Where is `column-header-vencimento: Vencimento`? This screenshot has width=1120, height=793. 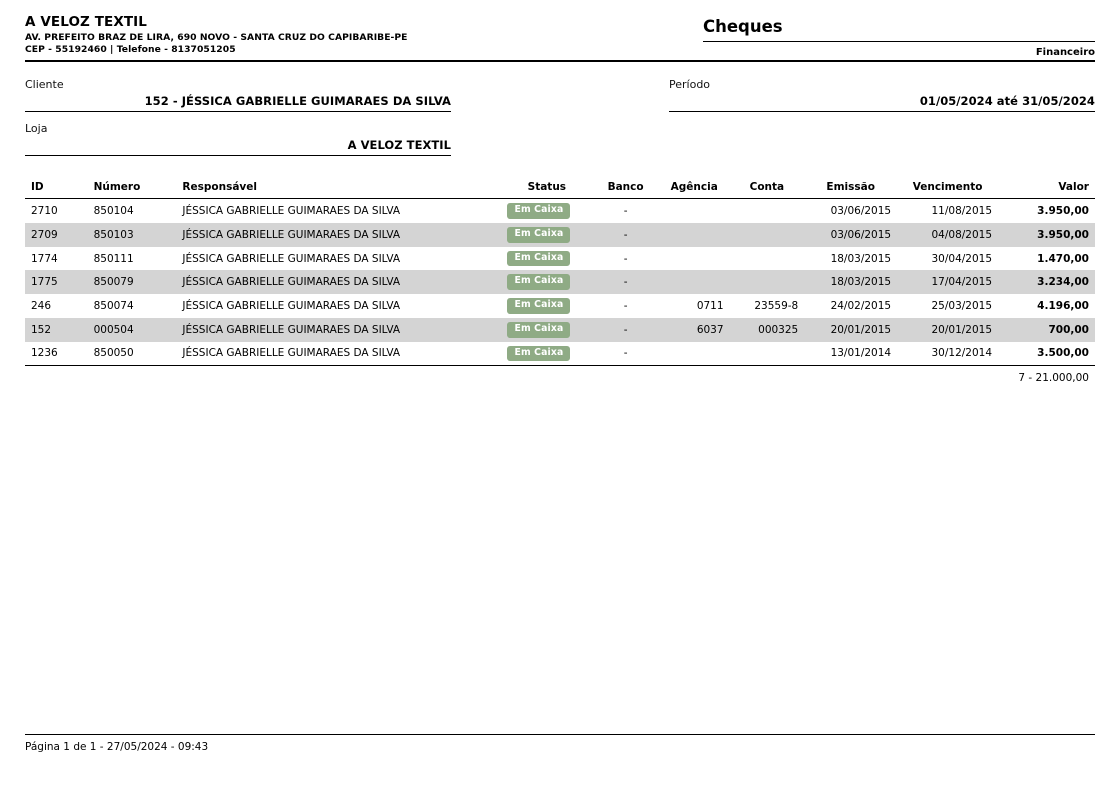
column-header-vencimento: Vencimento is located at coordinates (948, 189).